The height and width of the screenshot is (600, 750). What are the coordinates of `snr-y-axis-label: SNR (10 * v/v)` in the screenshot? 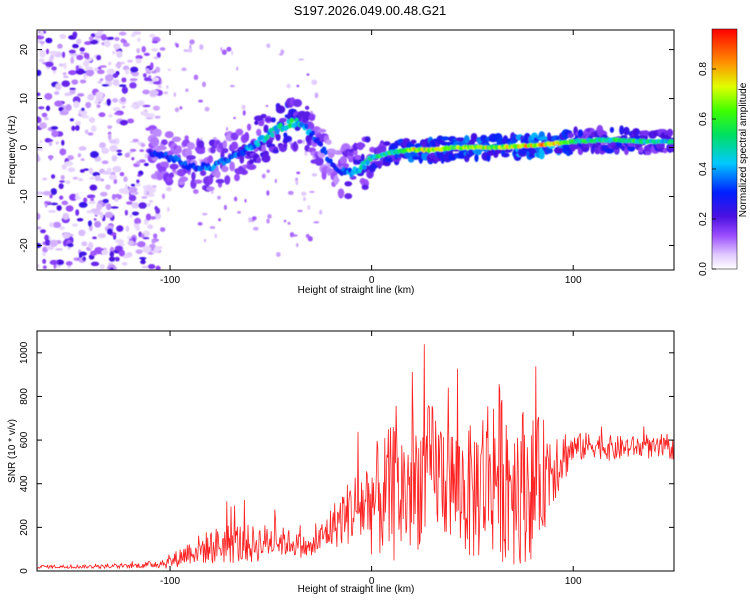 It's located at (12, 451).